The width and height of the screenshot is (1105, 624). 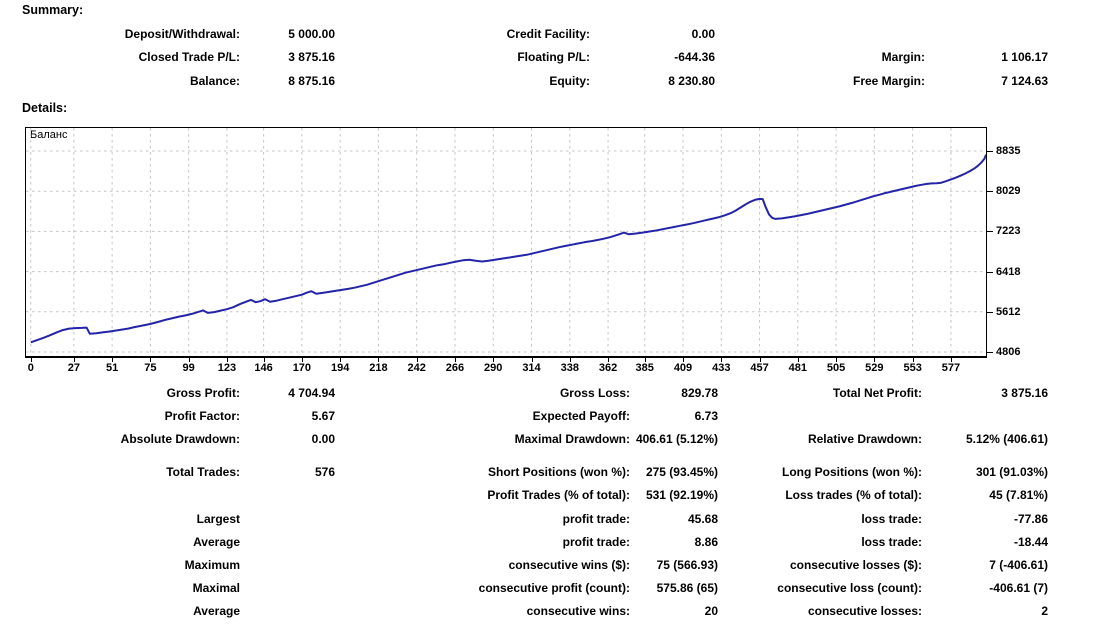 What do you see at coordinates (578, 611) in the screenshot?
I see `label-cell: consecutive wins:` at bounding box center [578, 611].